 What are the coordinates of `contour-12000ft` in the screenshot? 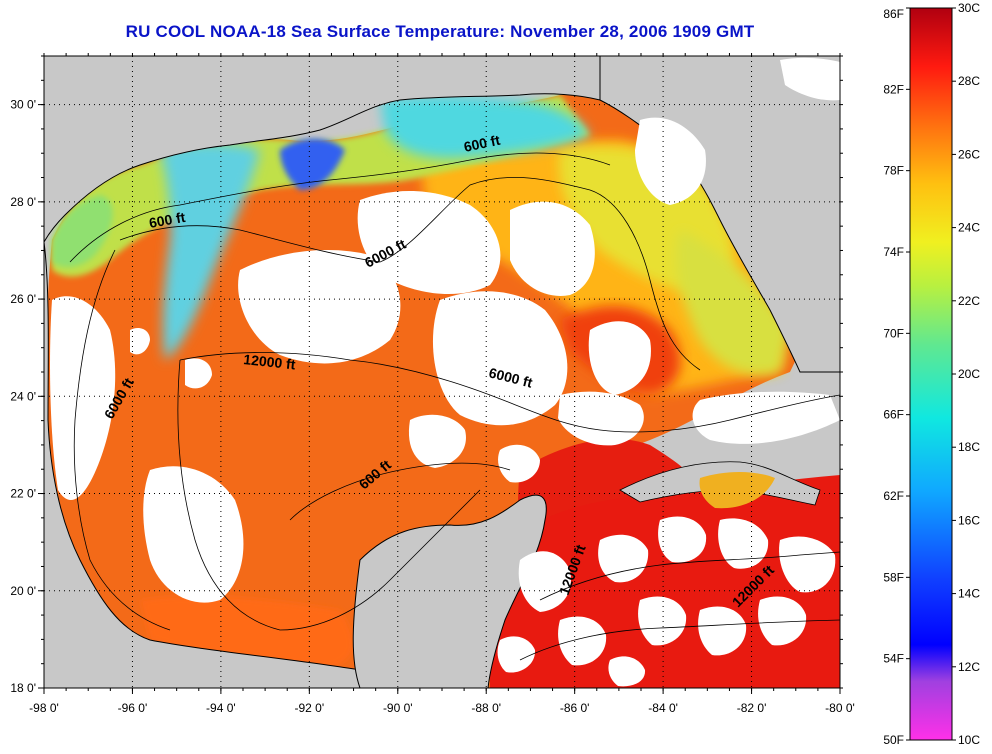 It's located at (509, 392).